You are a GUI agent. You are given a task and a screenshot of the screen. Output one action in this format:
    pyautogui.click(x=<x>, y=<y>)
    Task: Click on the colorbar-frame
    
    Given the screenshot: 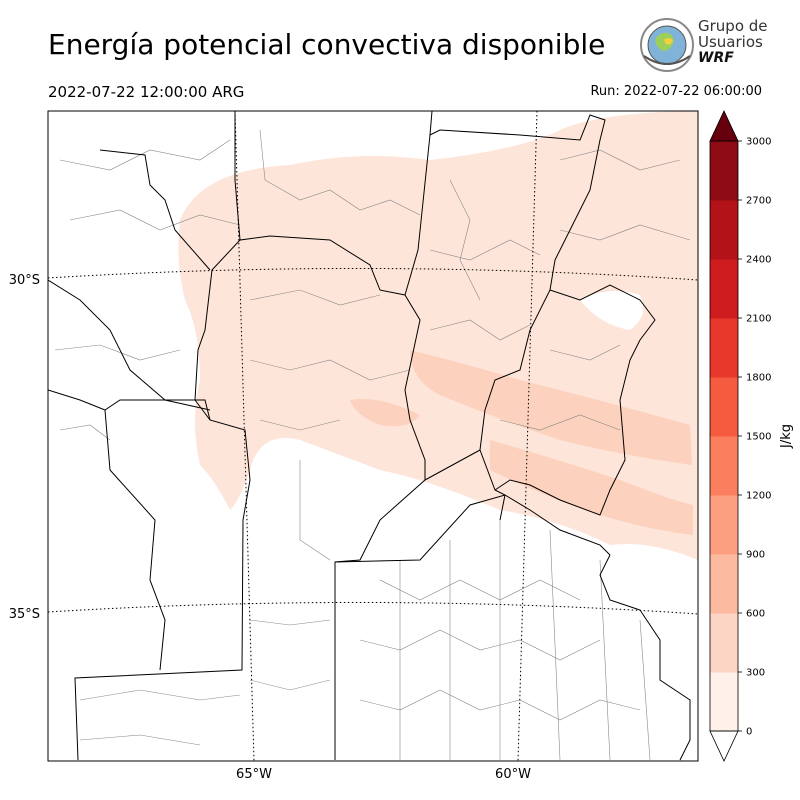 What is the action you would take?
    pyautogui.click(x=724, y=436)
    